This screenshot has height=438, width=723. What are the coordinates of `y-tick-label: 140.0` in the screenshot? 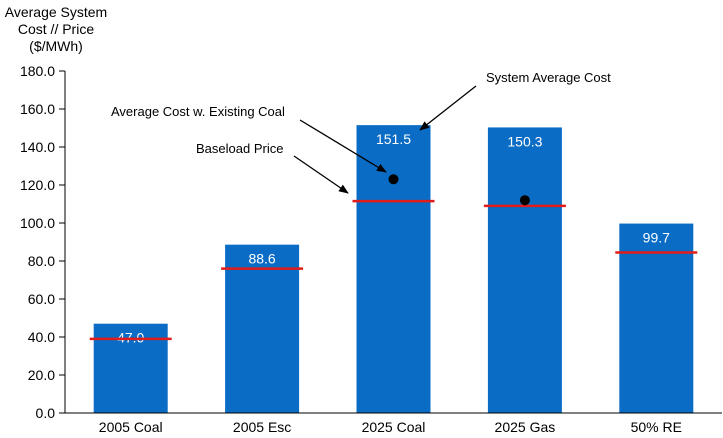 It's located at (37, 147).